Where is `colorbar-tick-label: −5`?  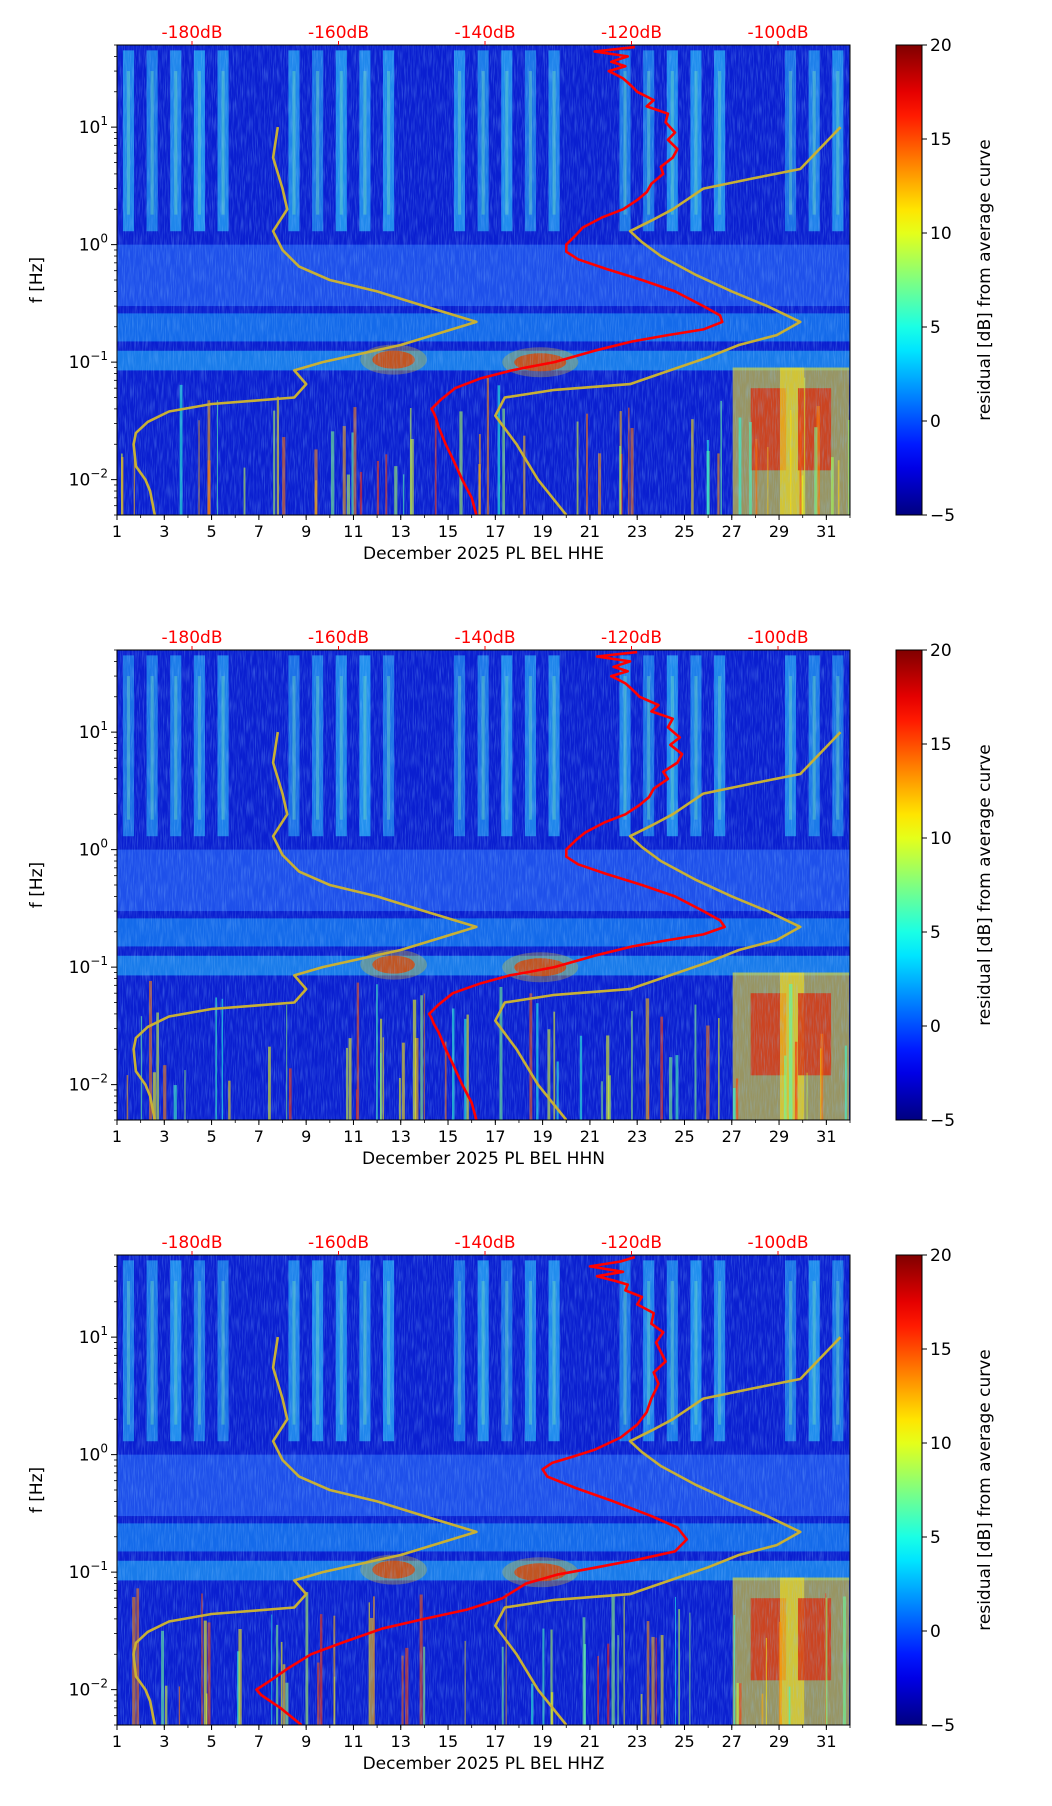 colorbar-tick-label: −5 is located at coordinates (942, 1726).